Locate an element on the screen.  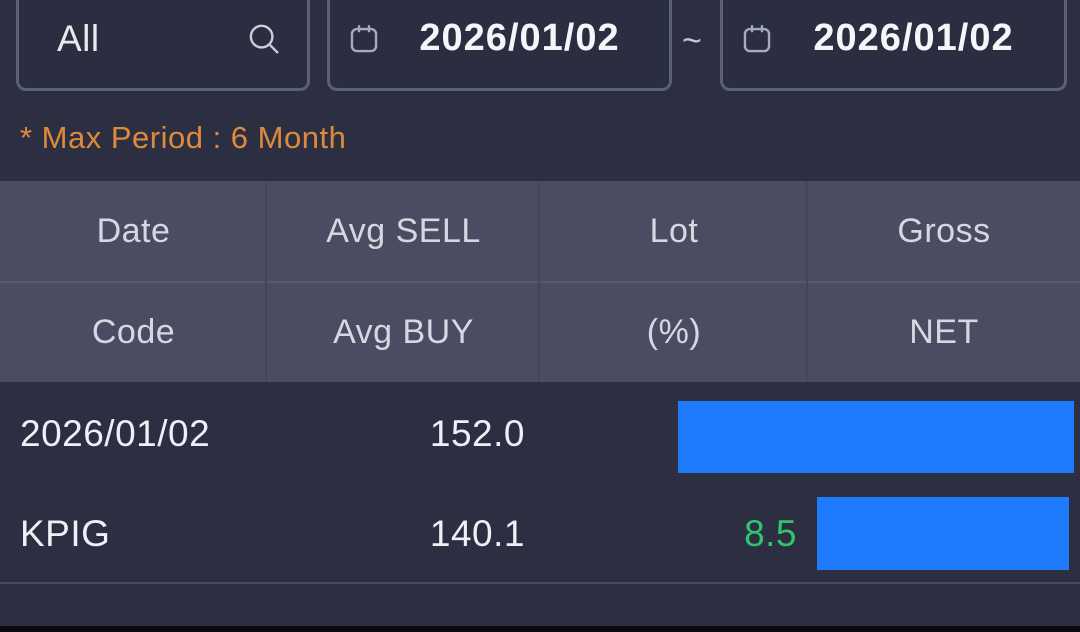
trade-avg-sell: 152.0 is located at coordinates (477, 433).